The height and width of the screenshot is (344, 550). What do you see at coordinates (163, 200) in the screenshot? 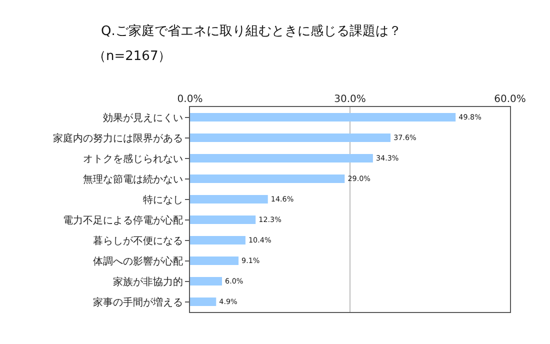
I see `y-tick-label: 特になし` at bounding box center [163, 200].